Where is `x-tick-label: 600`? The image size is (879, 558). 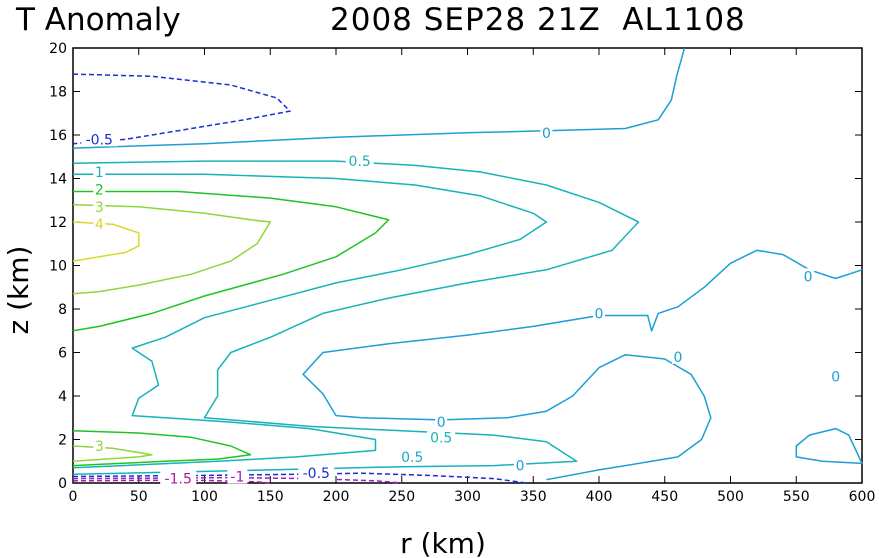
x-tick-label: 600 is located at coordinates (862, 497).